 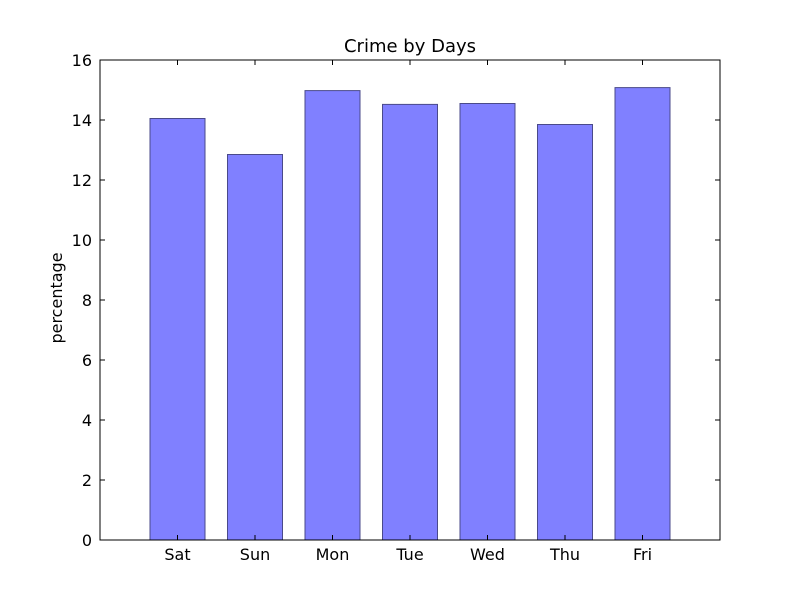 I want to click on y-tick-label: 16, so click(x=82, y=60).